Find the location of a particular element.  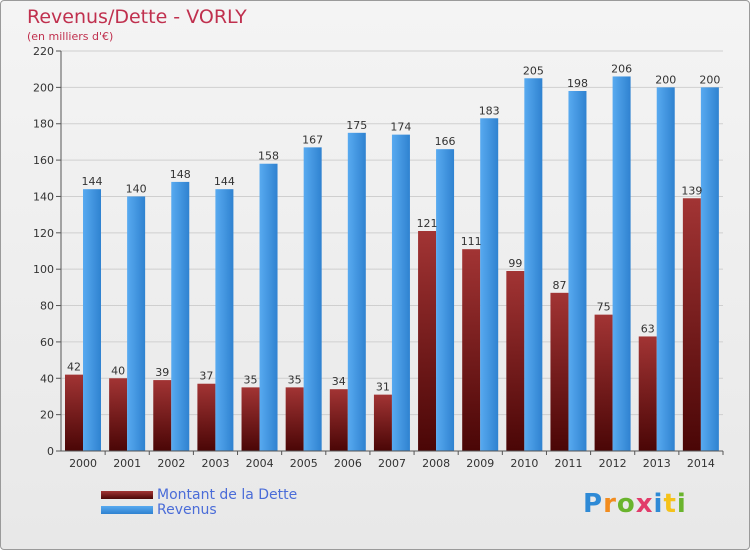

chart-subtitle: (en milliers d'€) is located at coordinates (70, 36).